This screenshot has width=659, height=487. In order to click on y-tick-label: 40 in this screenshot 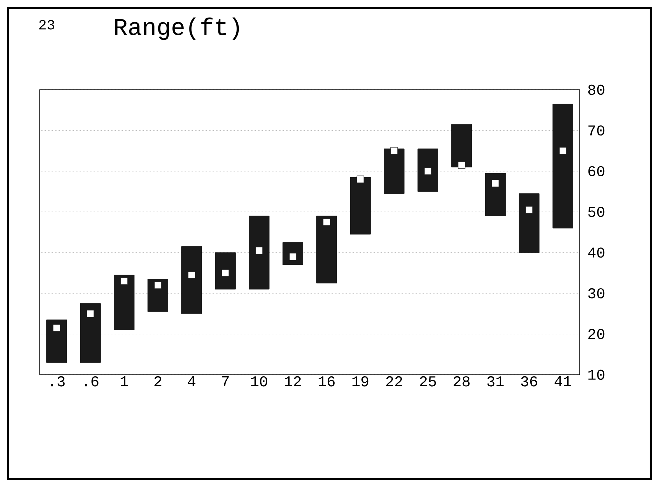, I will do `click(596, 253)`.